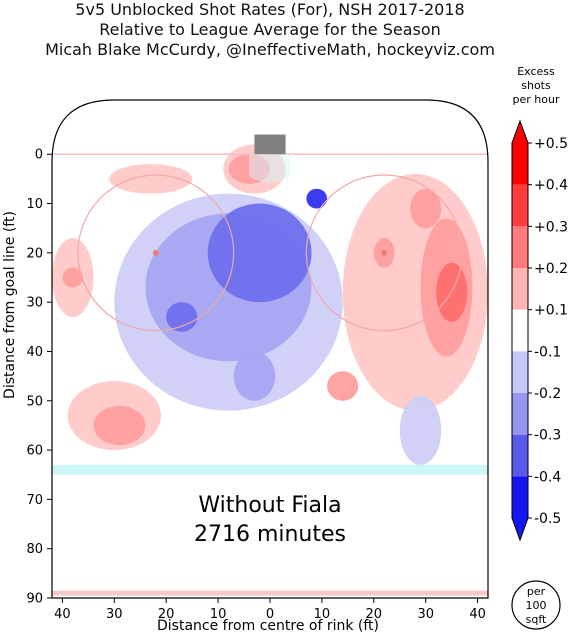 The height and width of the screenshot is (636, 582). I want to click on badge-line-1: per, so click(536, 591).